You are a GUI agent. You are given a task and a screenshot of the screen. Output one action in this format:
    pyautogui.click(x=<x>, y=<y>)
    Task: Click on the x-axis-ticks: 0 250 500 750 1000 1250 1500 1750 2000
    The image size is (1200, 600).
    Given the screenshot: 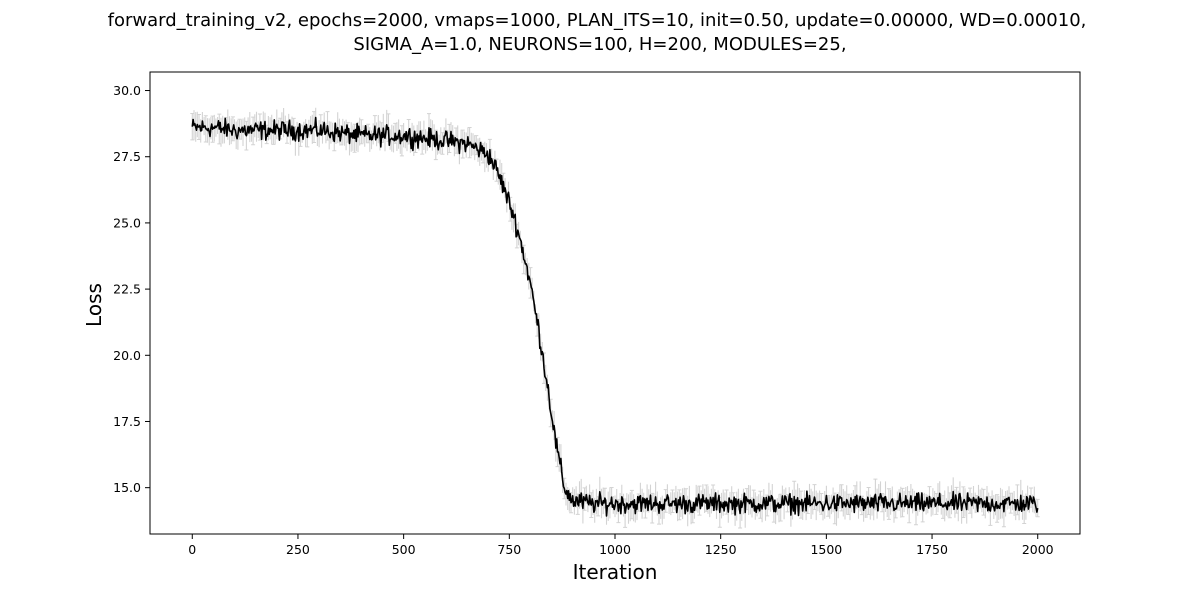 What is the action you would take?
    pyautogui.click(x=621, y=545)
    